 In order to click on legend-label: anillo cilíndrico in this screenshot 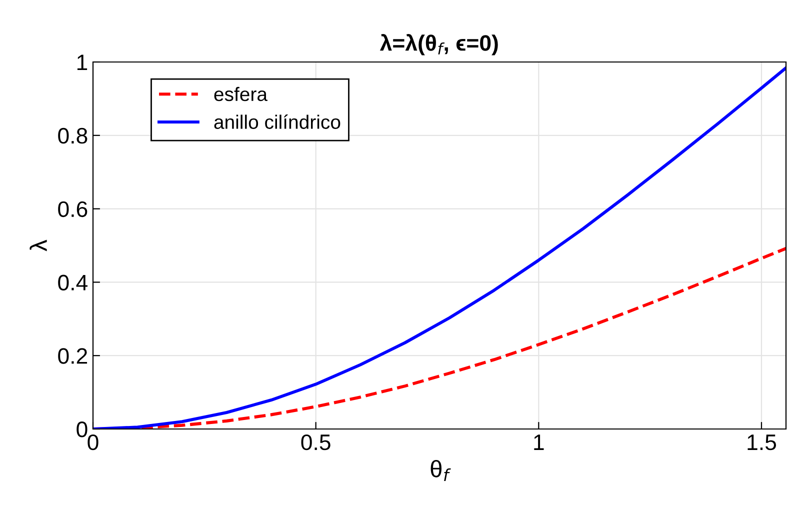, I will do `click(277, 121)`.